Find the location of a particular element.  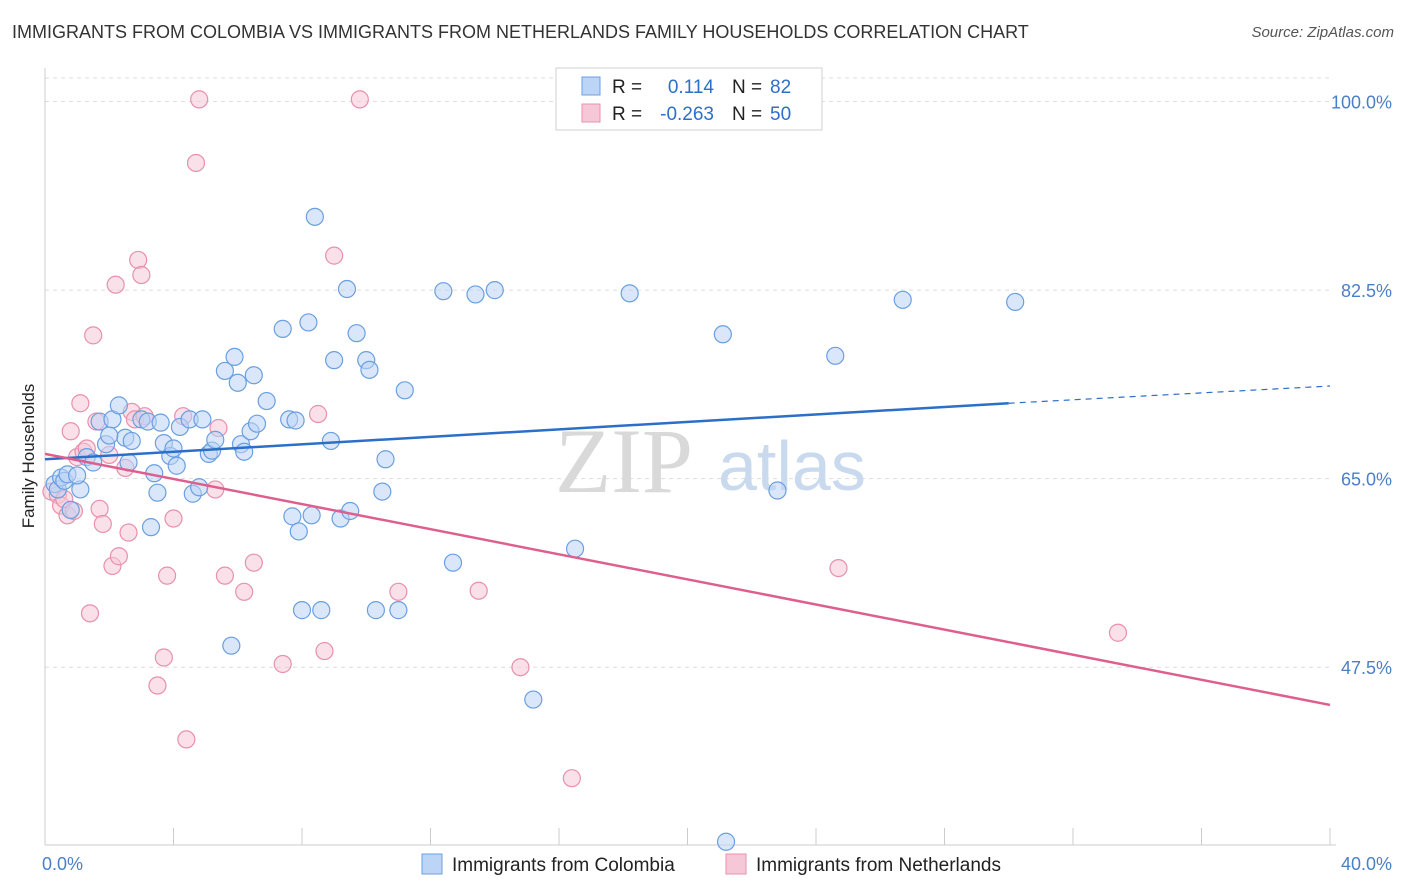

legend-netherlands-label: Immigrants from Netherlands is located at coordinates (878, 865).